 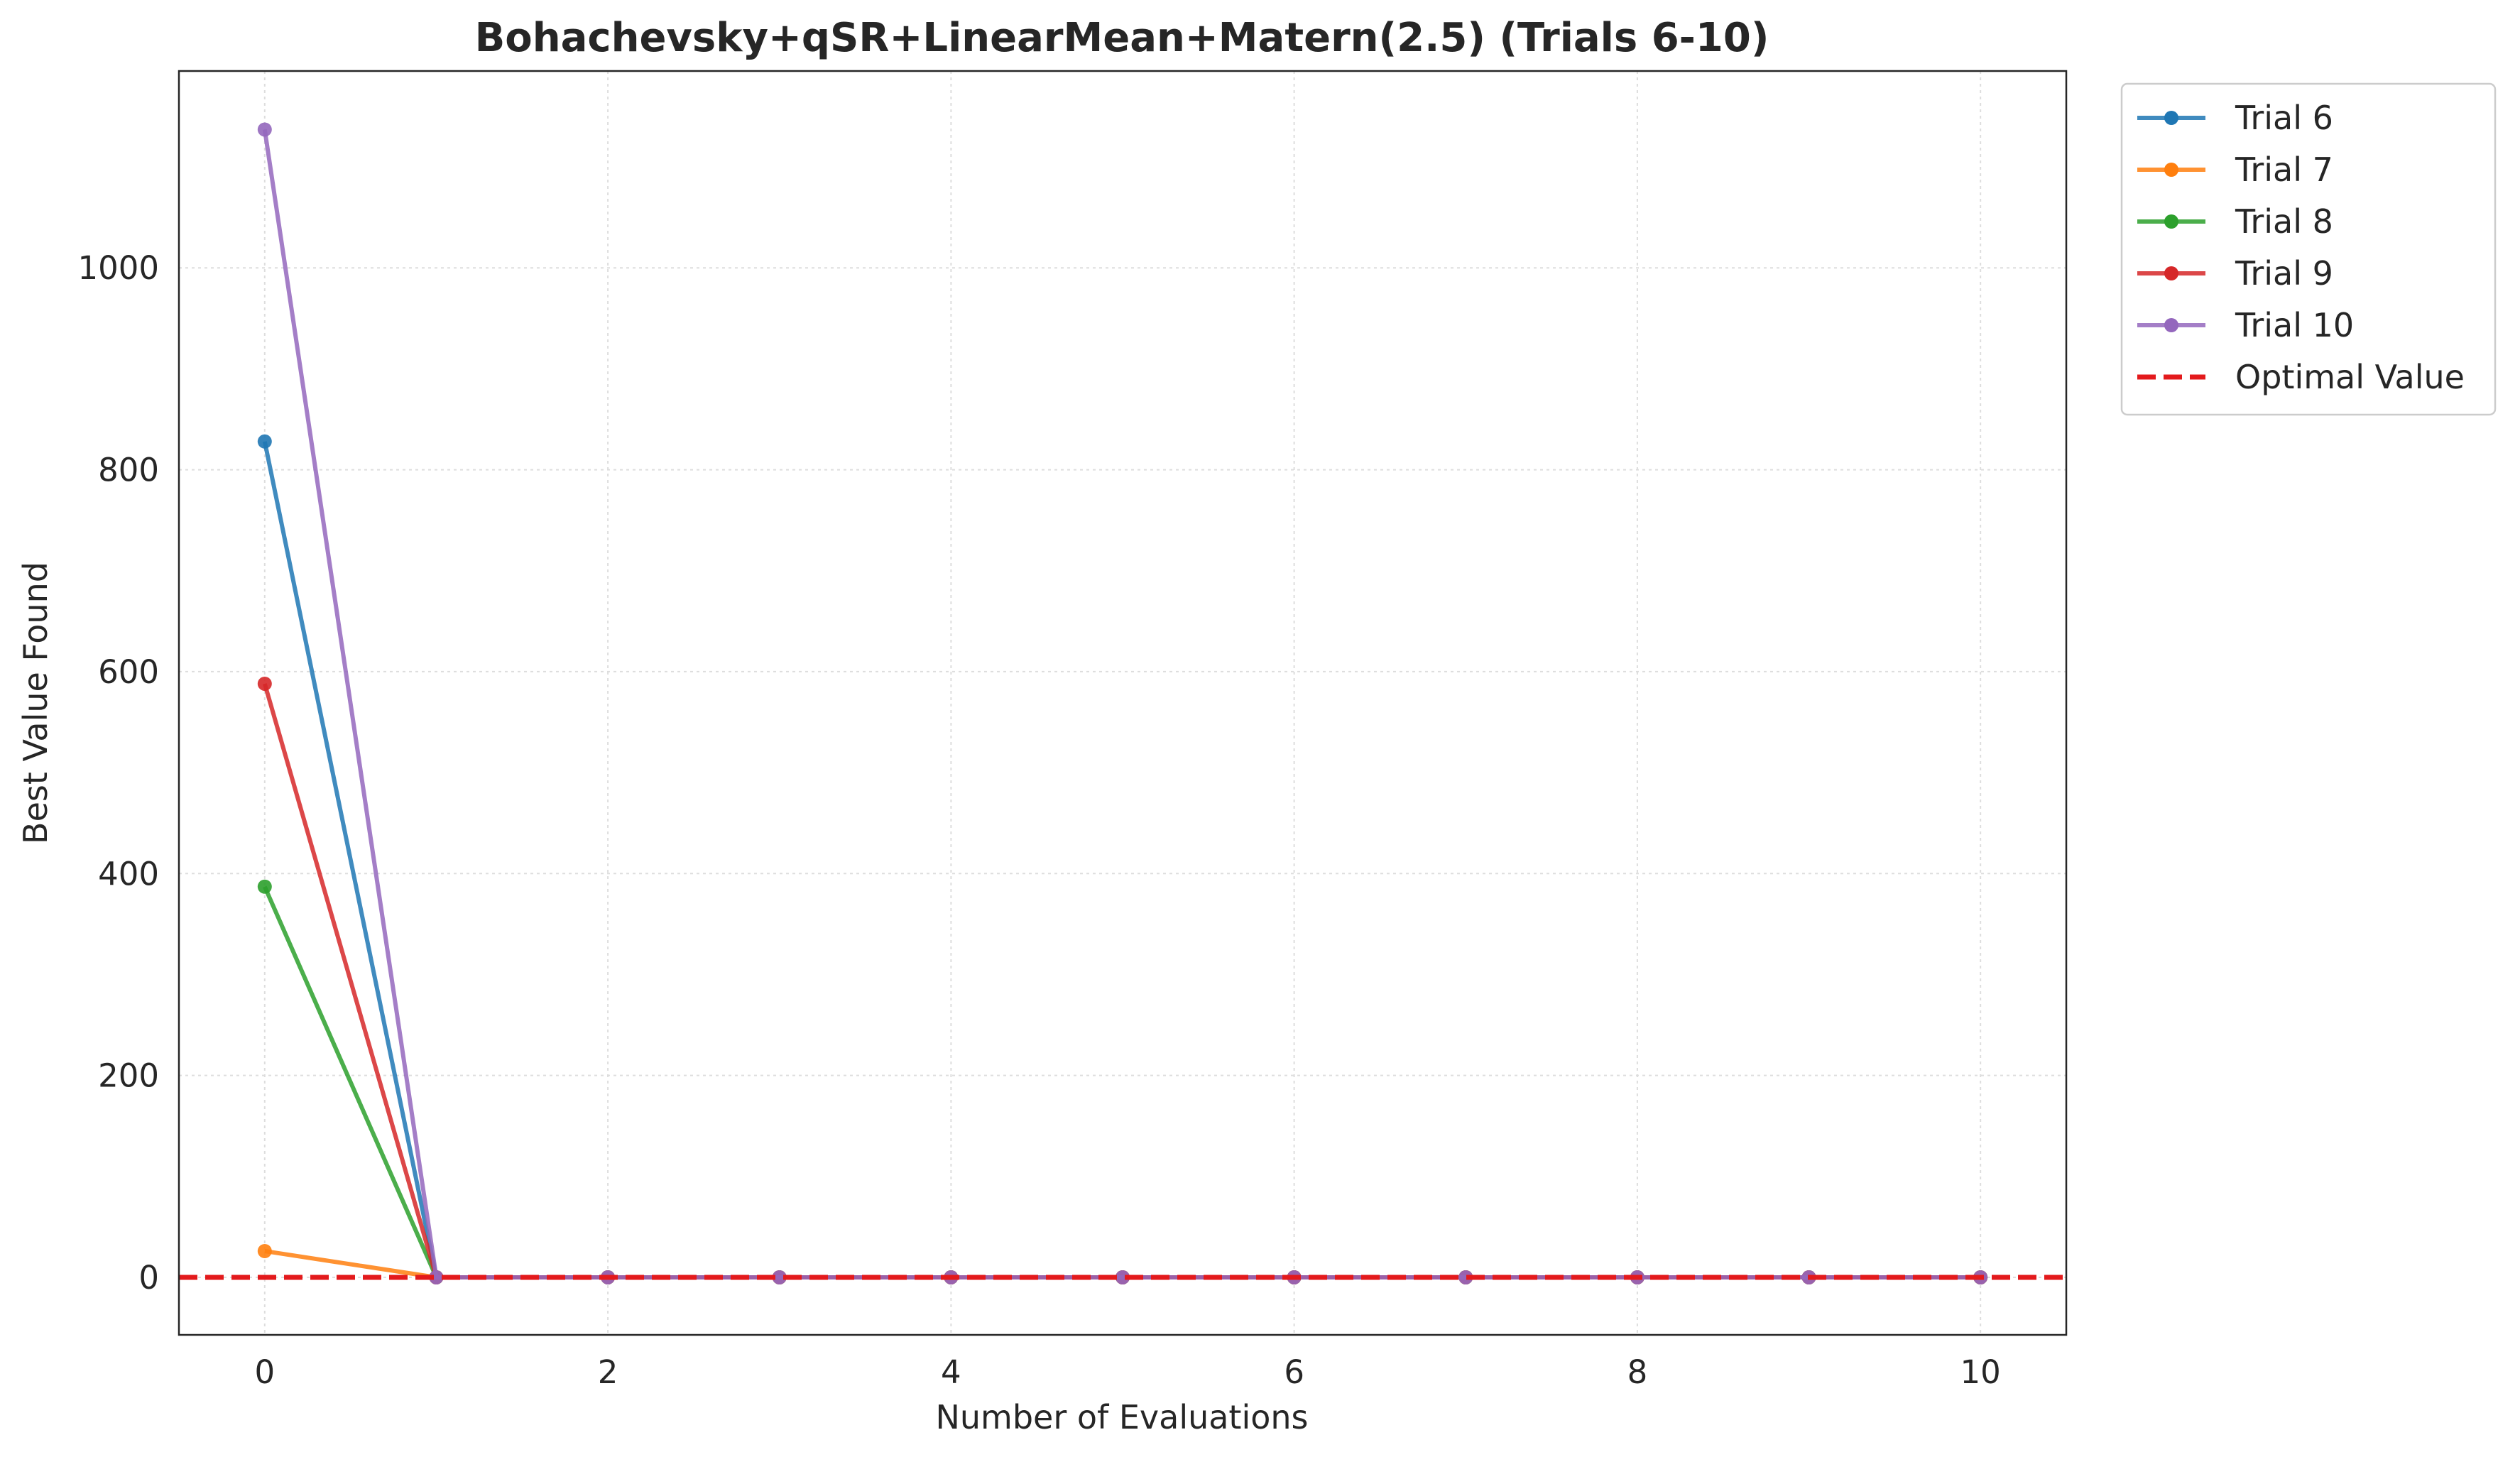 I want to click on x-tick-label: 8, so click(x=1637, y=1372).